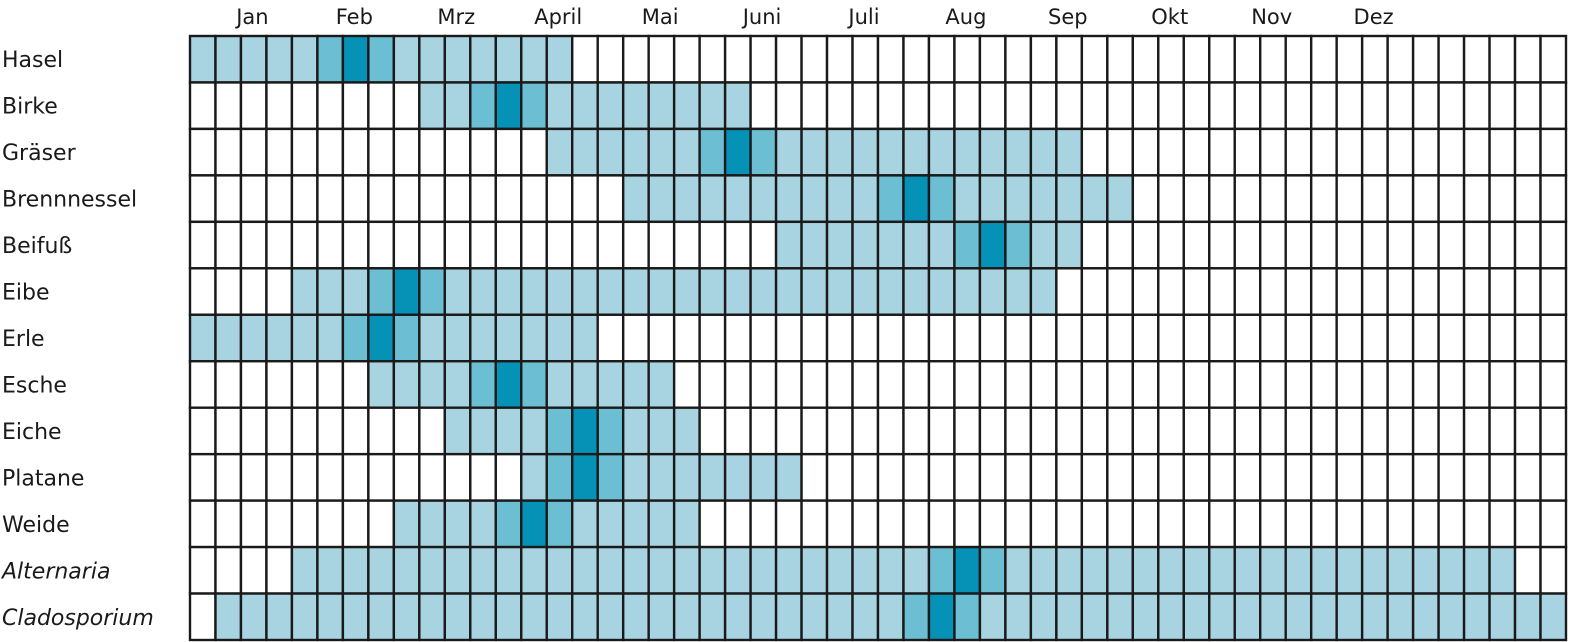 This screenshot has width=1570, height=642. I want to click on row-label-2: Gräser, so click(39, 153).